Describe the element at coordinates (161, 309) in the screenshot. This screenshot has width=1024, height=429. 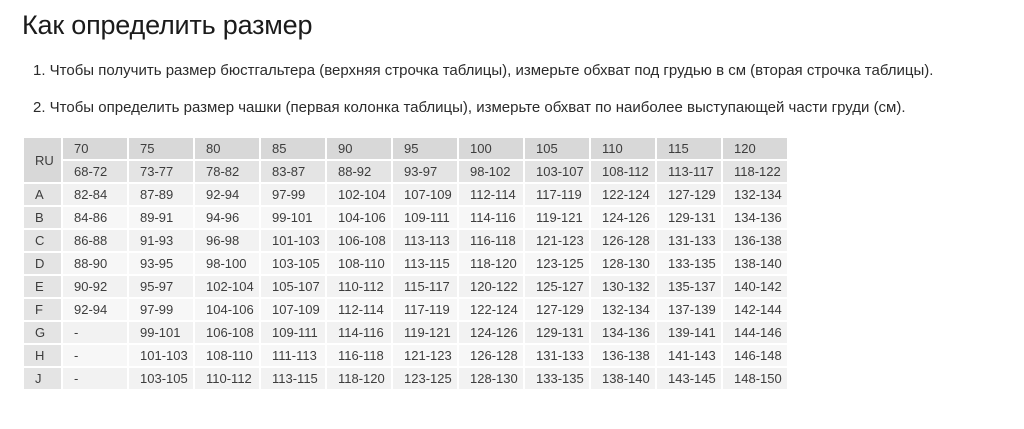
I see `size-value-cell: 97-99` at that location.